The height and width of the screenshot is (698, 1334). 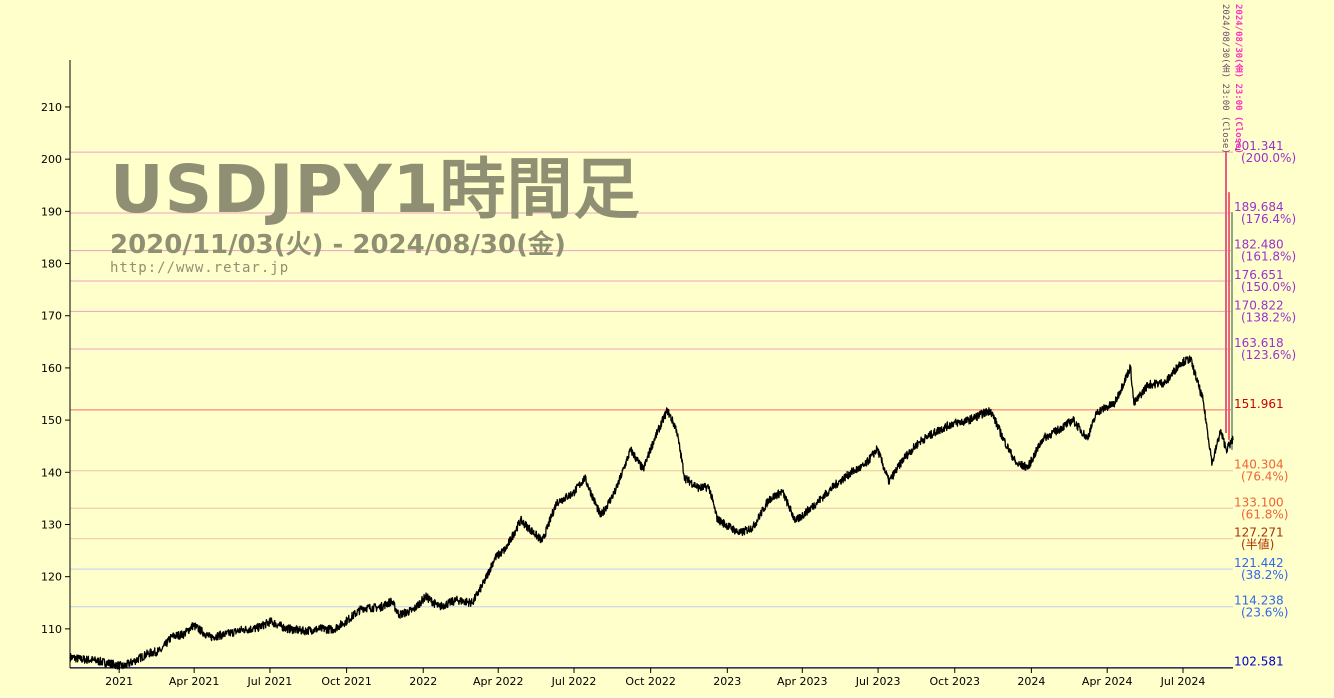 I want to click on level-percent-label: (38.2%), so click(x=1264, y=575).